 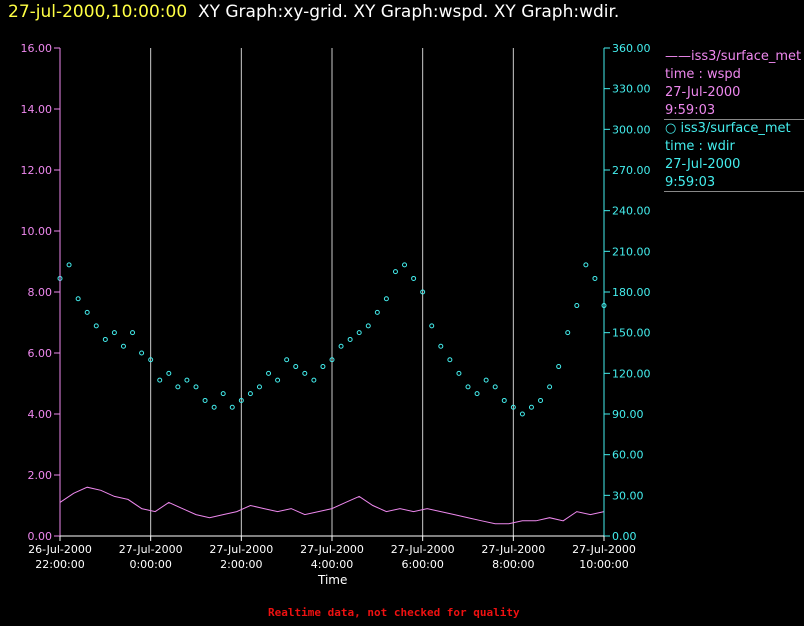 What do you see at coordinates (631, 251) in the screenshot?
I see `y-right-tick-label: 210.00` at bounding box center [631, 251].